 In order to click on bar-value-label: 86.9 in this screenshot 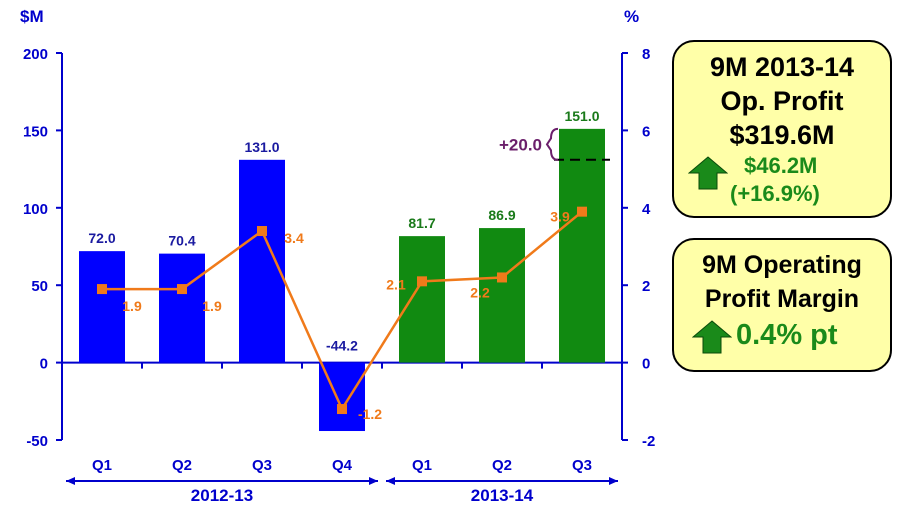, I will do `click(501, 215)`.